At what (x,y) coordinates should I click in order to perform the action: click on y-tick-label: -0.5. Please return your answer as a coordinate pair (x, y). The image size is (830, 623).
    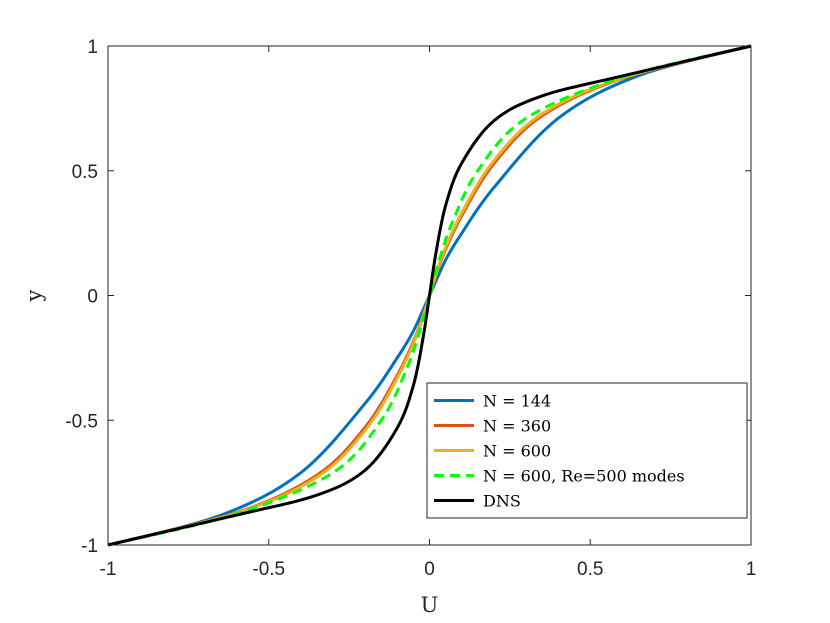
    Looking at the image, I should click on (81, 421).